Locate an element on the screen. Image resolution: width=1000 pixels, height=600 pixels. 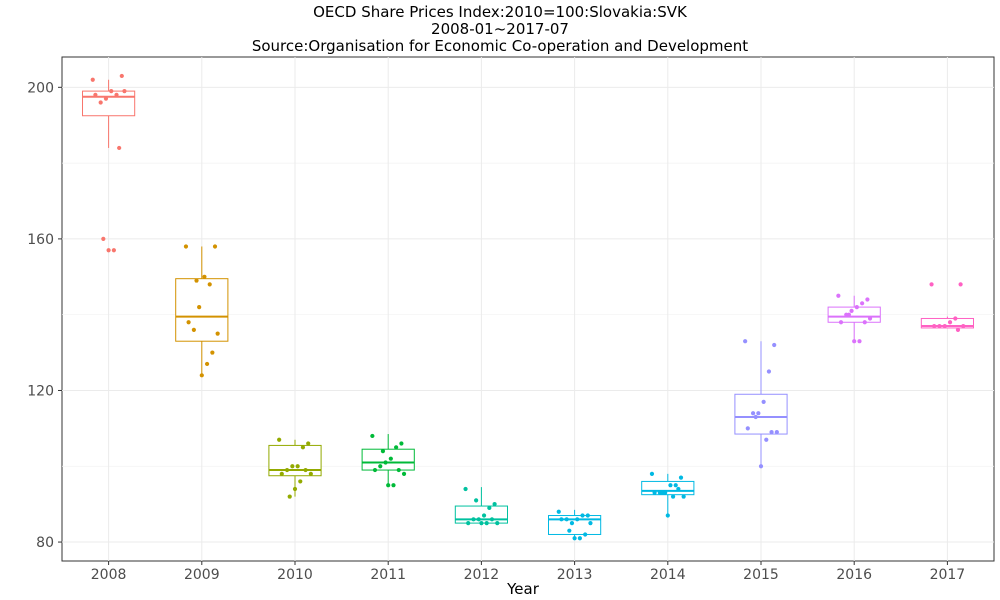
x-tick-label: 2016 is located at coordinates (854, 575).